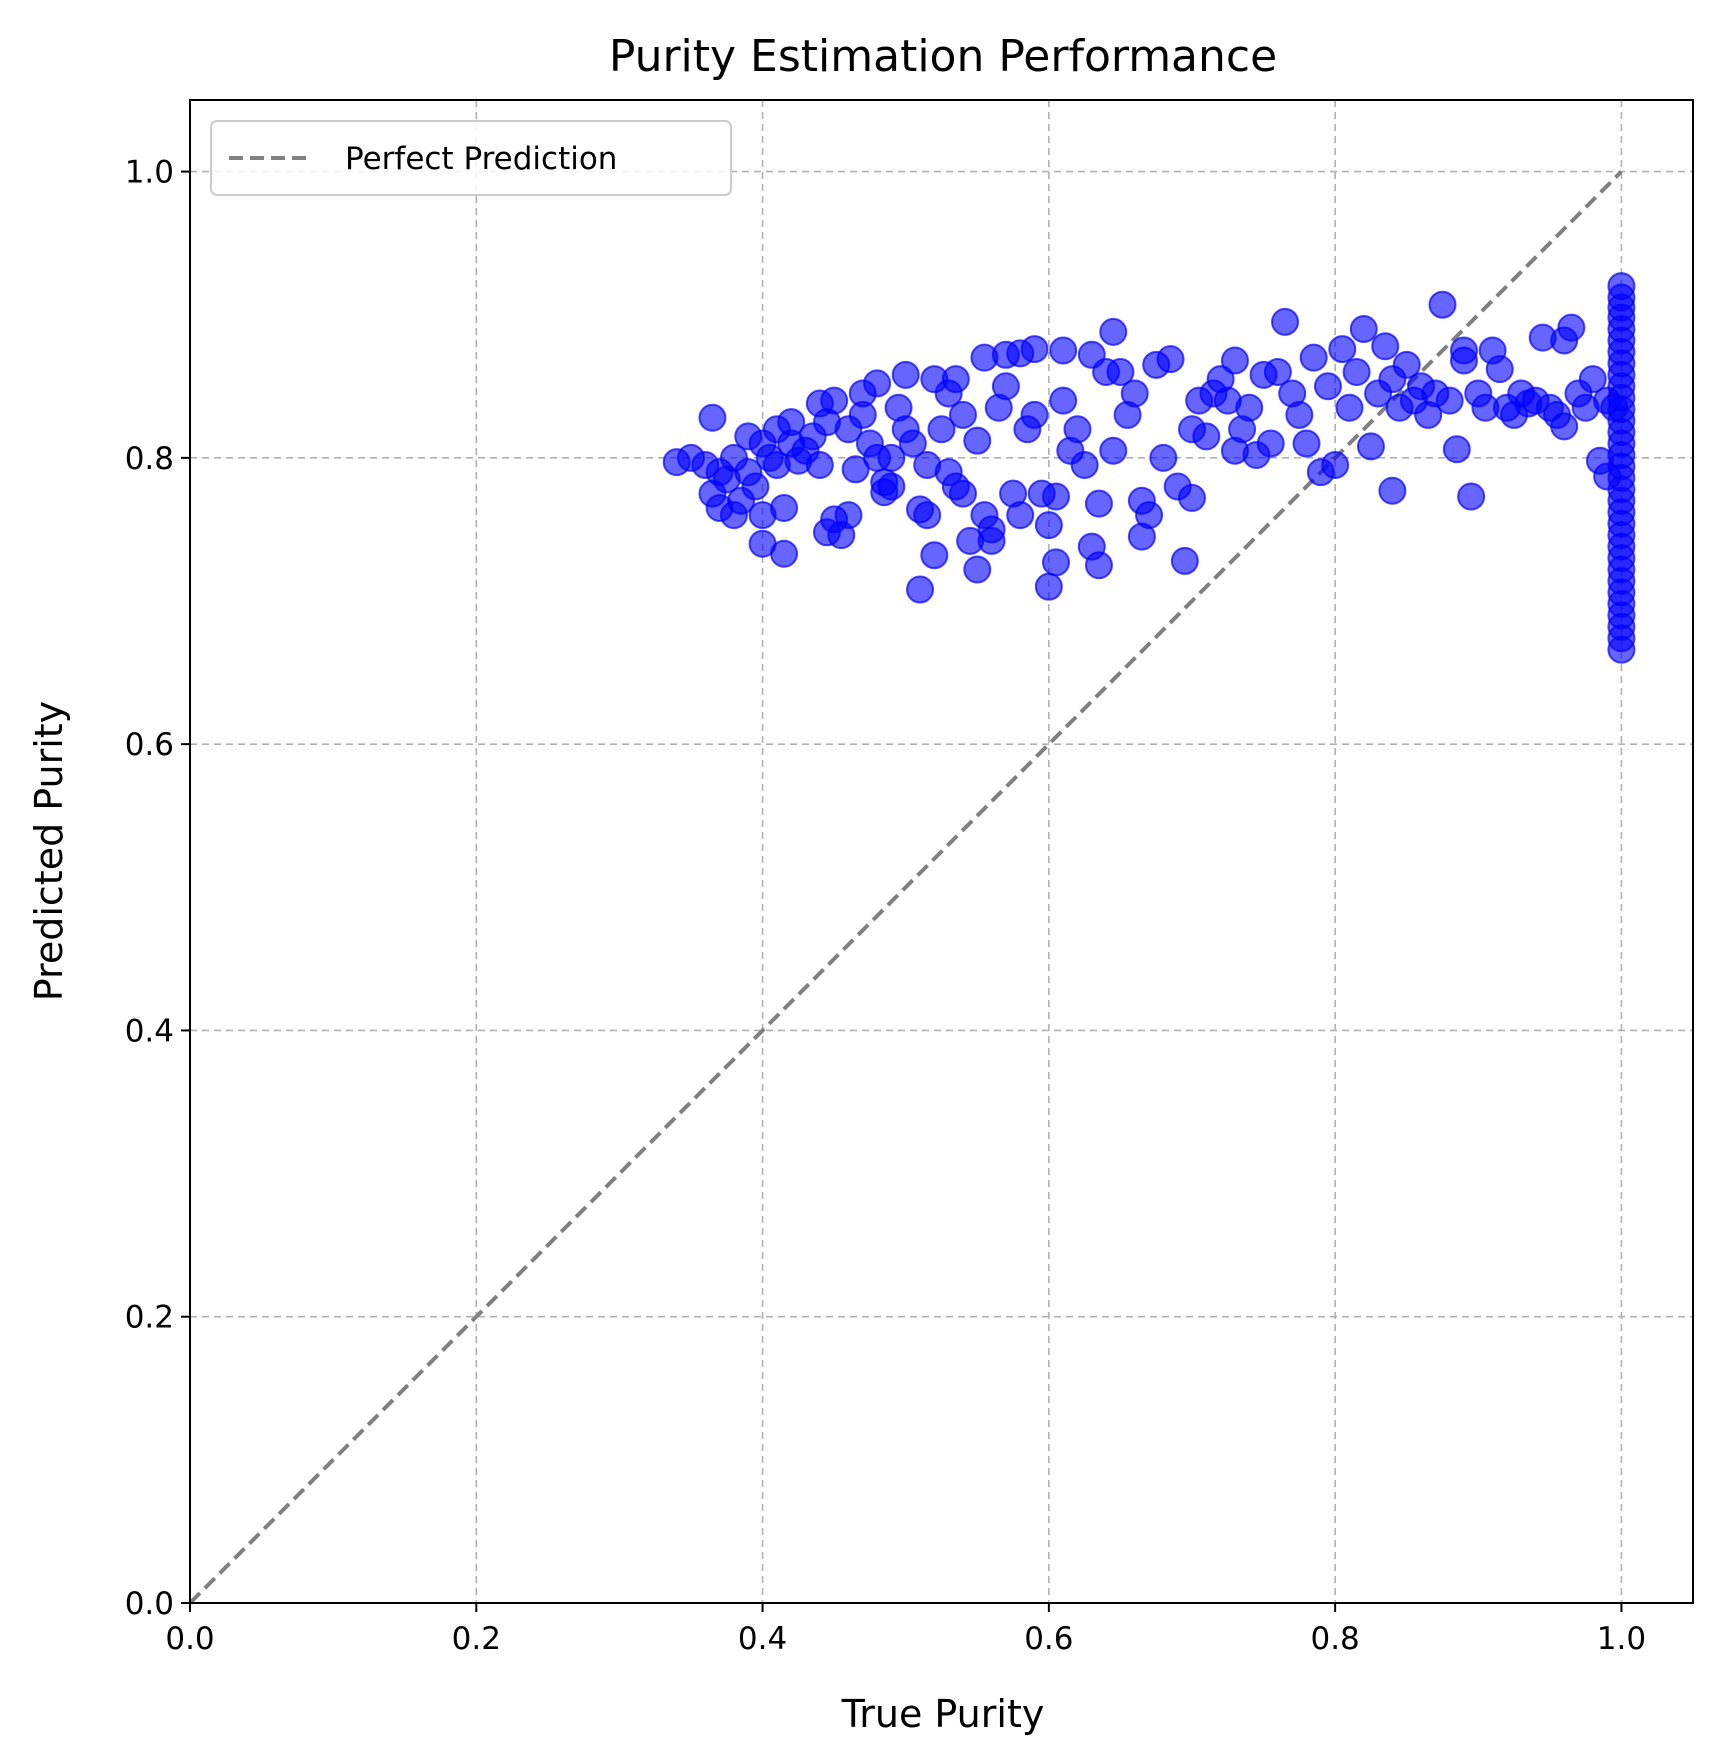 Image resolution: width=1718 pixels, height=1764 pixels. I want to click on x-tick-label: 0.4, so click(762, 1639).